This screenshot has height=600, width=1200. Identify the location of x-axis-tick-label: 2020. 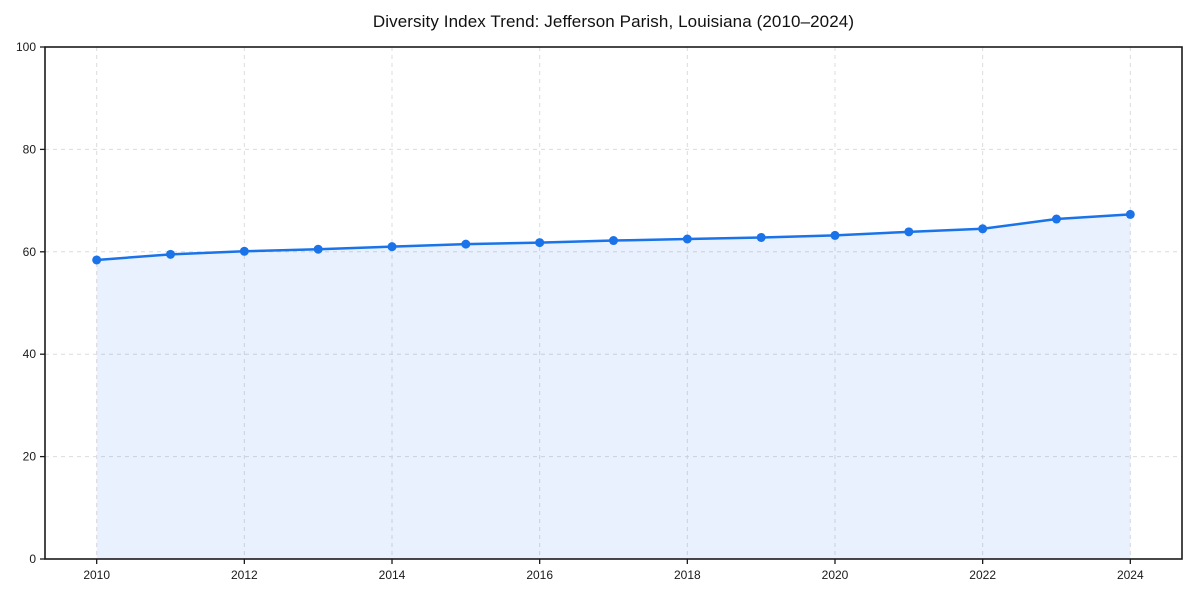
(835, 575).